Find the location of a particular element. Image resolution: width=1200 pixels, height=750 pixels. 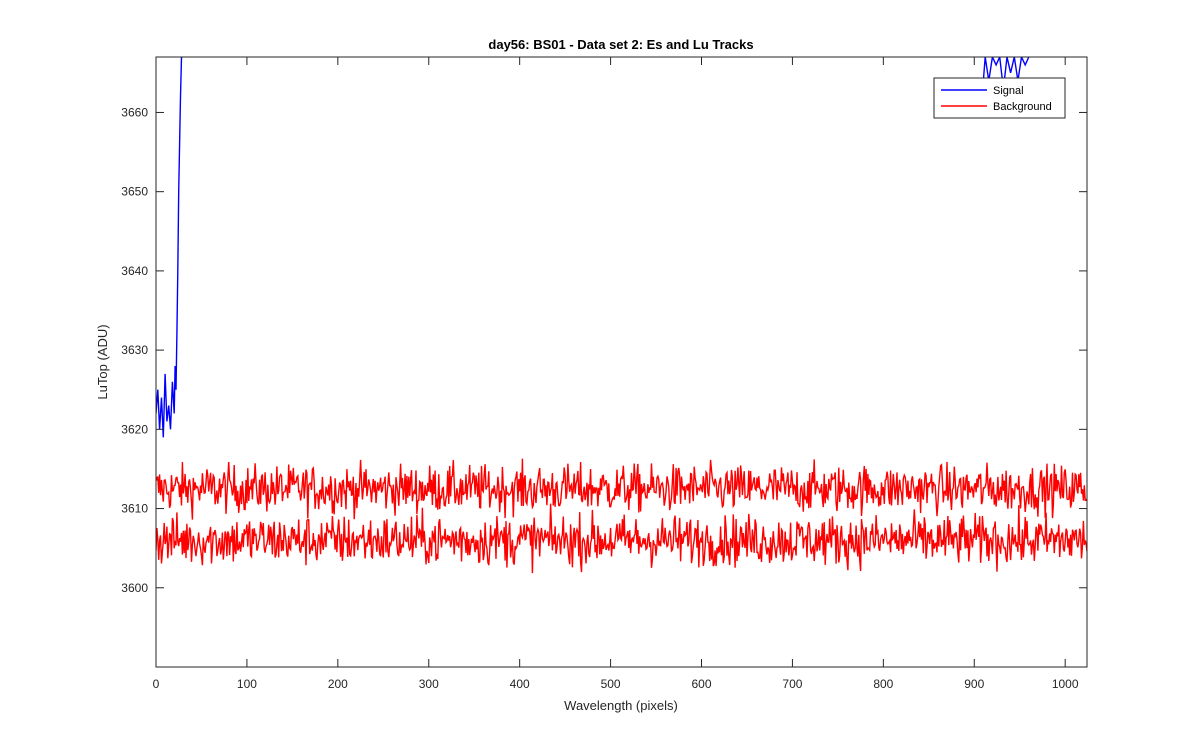

x-tick-label: 500 is located at coordinates (611, 684).